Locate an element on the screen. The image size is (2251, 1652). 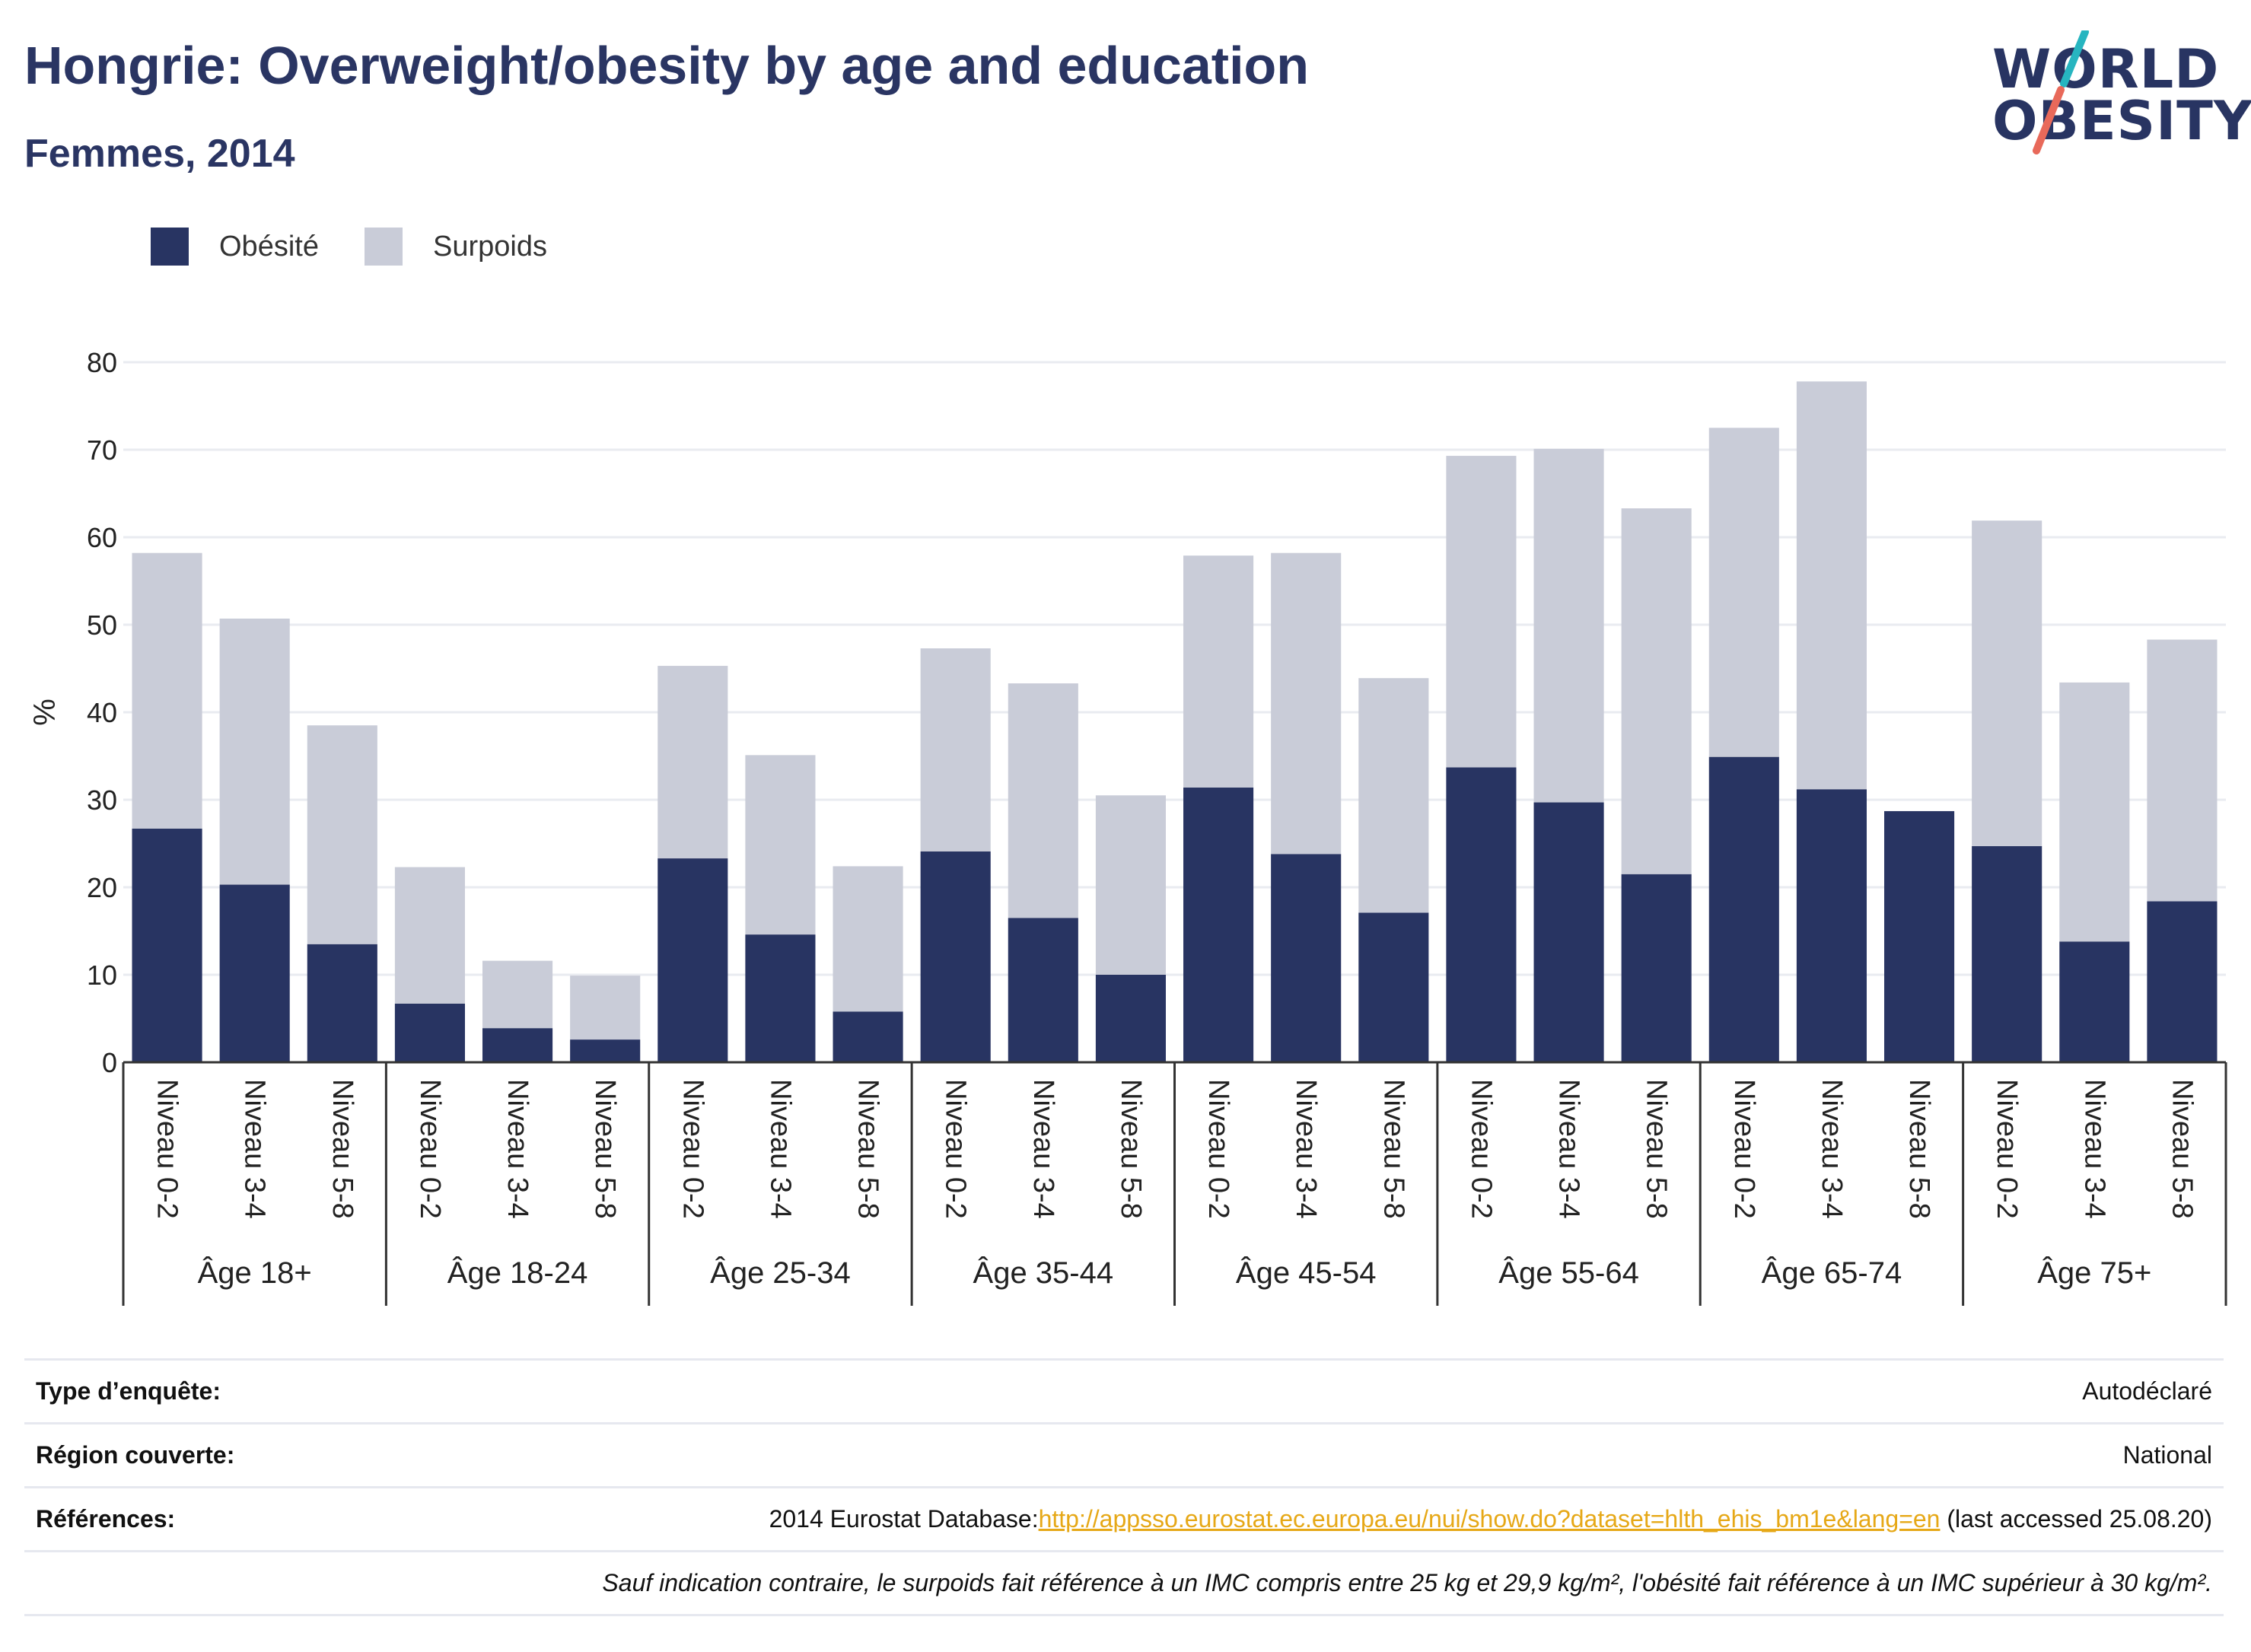
group-label: Âge 18+ is located at coordinates (255, 1273).